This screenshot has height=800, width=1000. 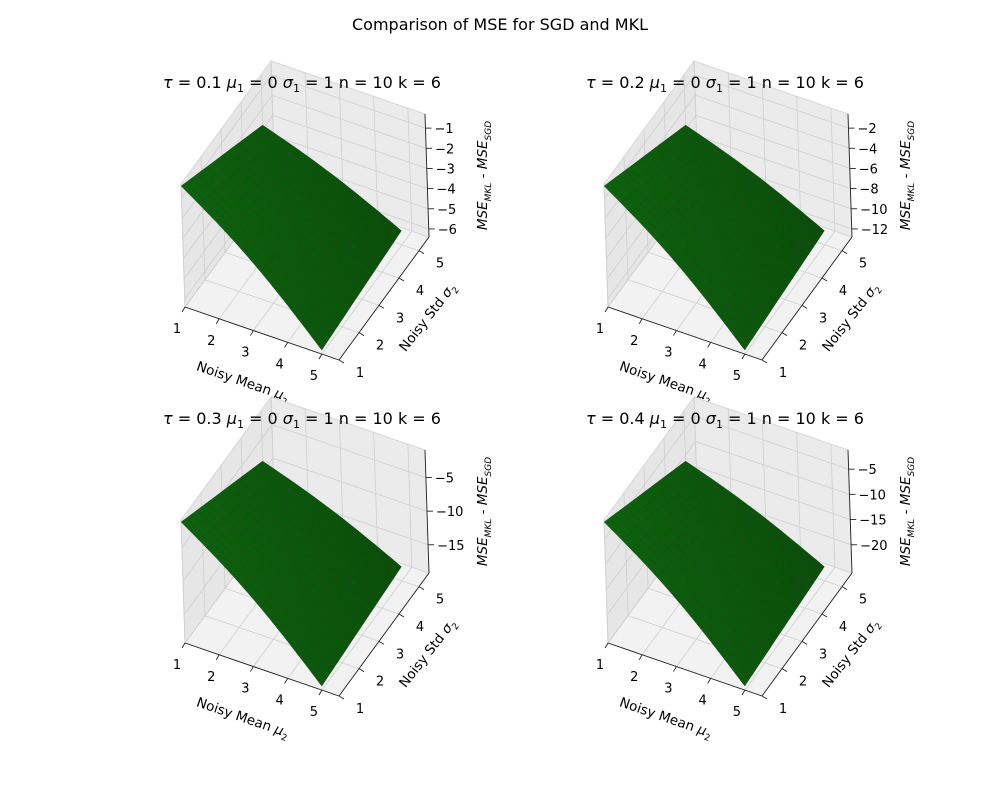 I want to click on z-tick-label: −2, so click(x=866, y=129).